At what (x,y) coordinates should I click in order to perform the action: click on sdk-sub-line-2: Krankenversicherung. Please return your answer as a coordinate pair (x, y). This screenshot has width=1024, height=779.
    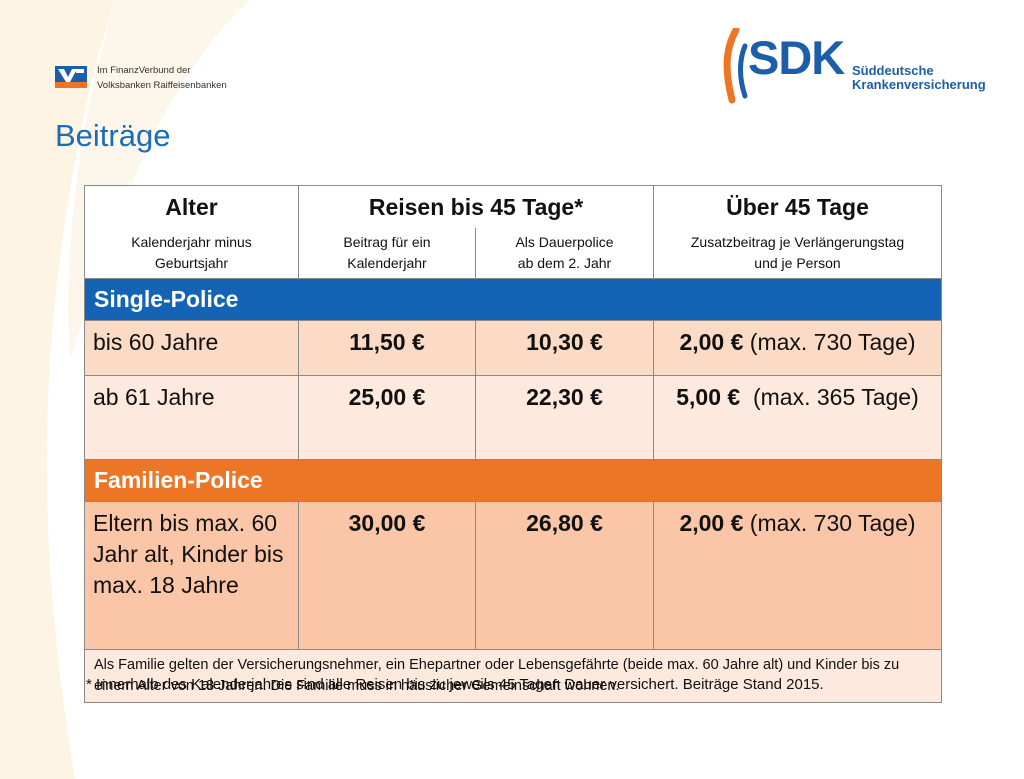
    Looking at the image, I should click on (919, 84).